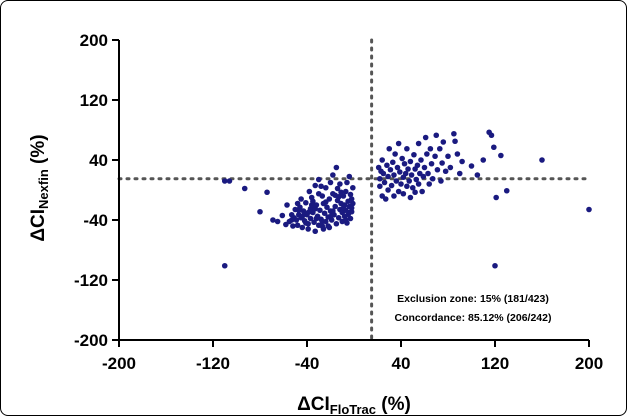 The width and height of the screenshot is (627, 416). What do you see at coordinates (313, 404) in the screenshot?
I see `x-axis-title-main: ΔCI` at bounding box center [313, 404].